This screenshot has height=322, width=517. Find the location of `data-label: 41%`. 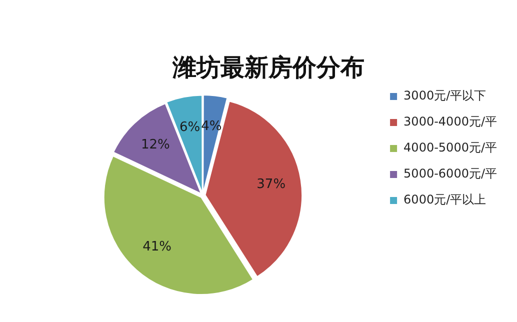

data-label: 41% is located at coordinates (157, 247).